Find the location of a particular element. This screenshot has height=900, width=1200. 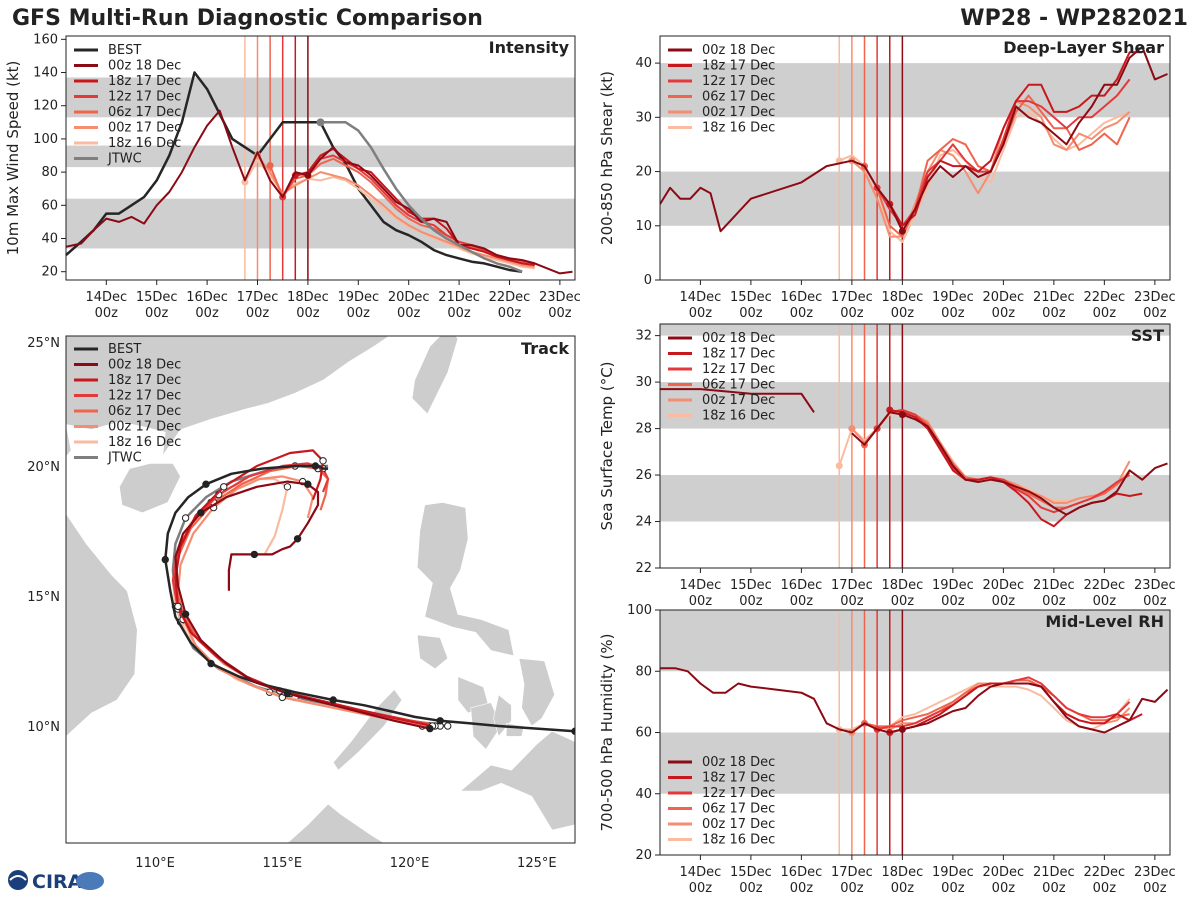

intensity-series-00z-18-dec is located at coordinates (319, 192).